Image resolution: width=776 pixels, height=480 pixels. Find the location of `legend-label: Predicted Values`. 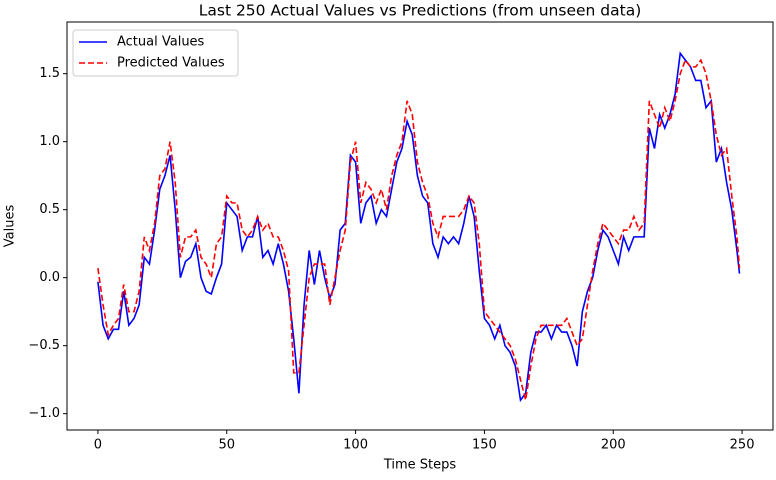

legend-label: Predicted Values is located at coordinates (171, 63).